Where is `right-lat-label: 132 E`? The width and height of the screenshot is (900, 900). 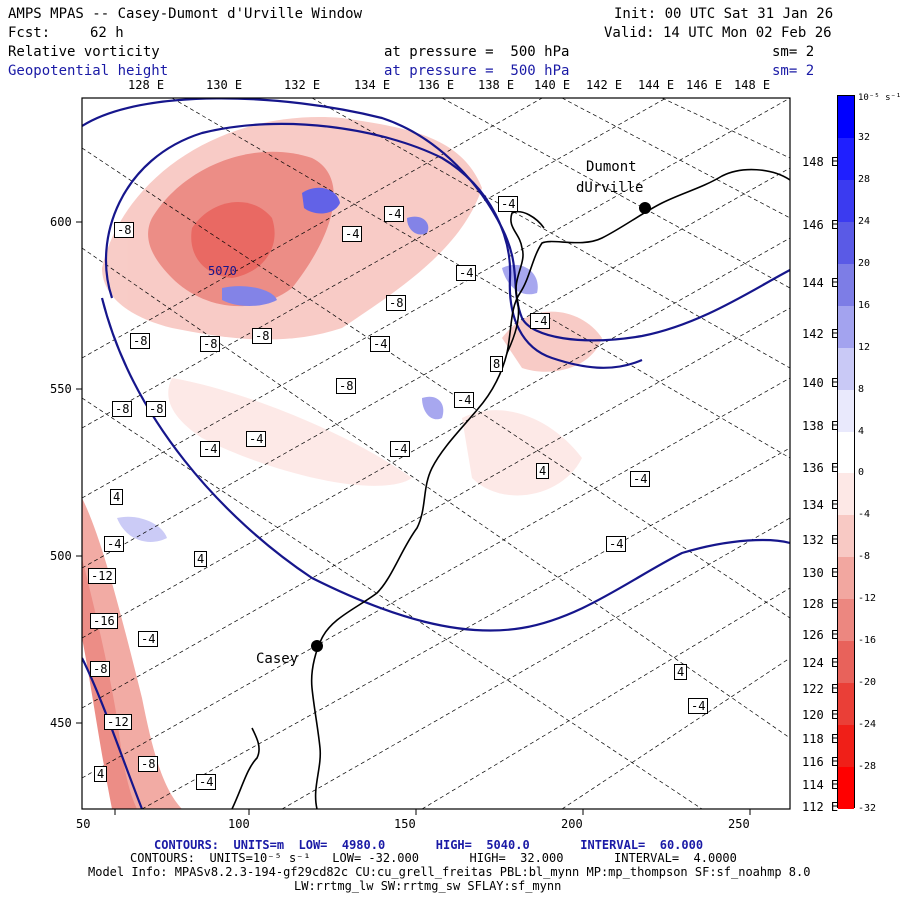
right-lat-label: 132 E is located at coordinates (820, 540).